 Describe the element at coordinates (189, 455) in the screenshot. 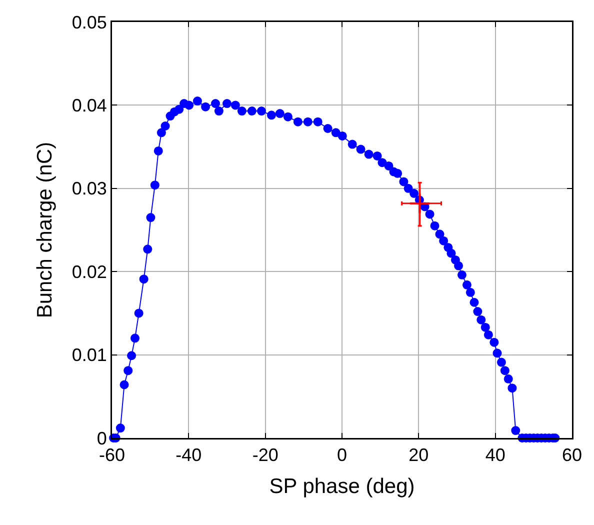

I see `x-tick-label: -40` at that location.